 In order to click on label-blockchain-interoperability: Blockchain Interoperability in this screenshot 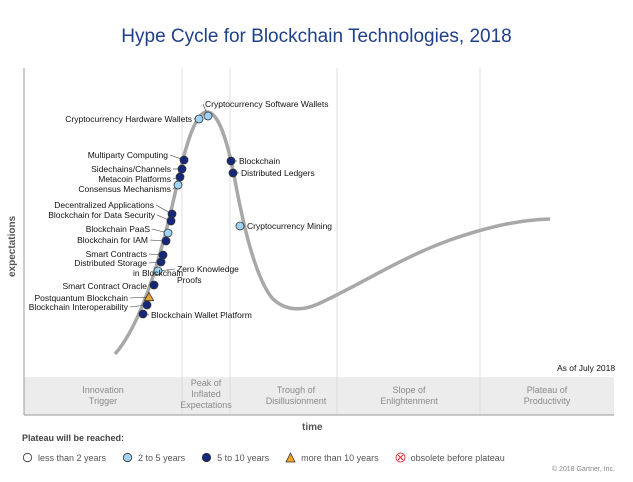, I will do `click(79, 307)`.